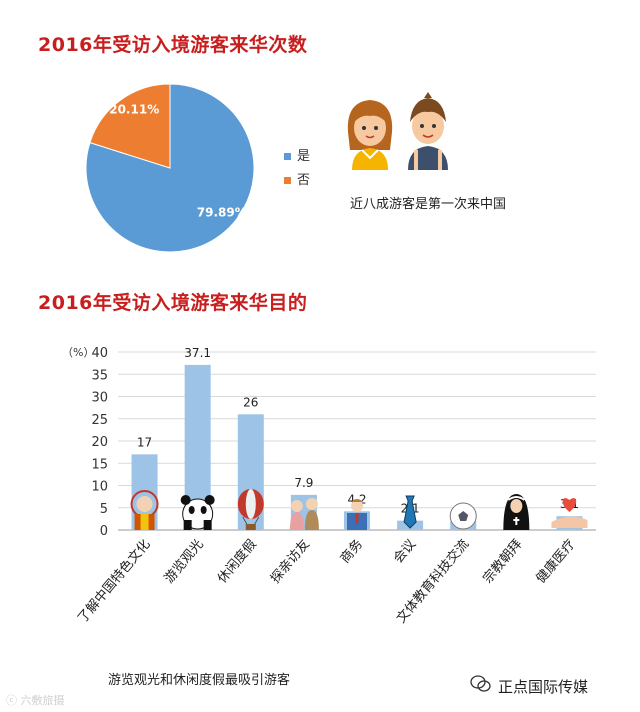  Describe the element at coordinates (287, 156) in the screenshot. I see `legend-swatch-yes` at that location.